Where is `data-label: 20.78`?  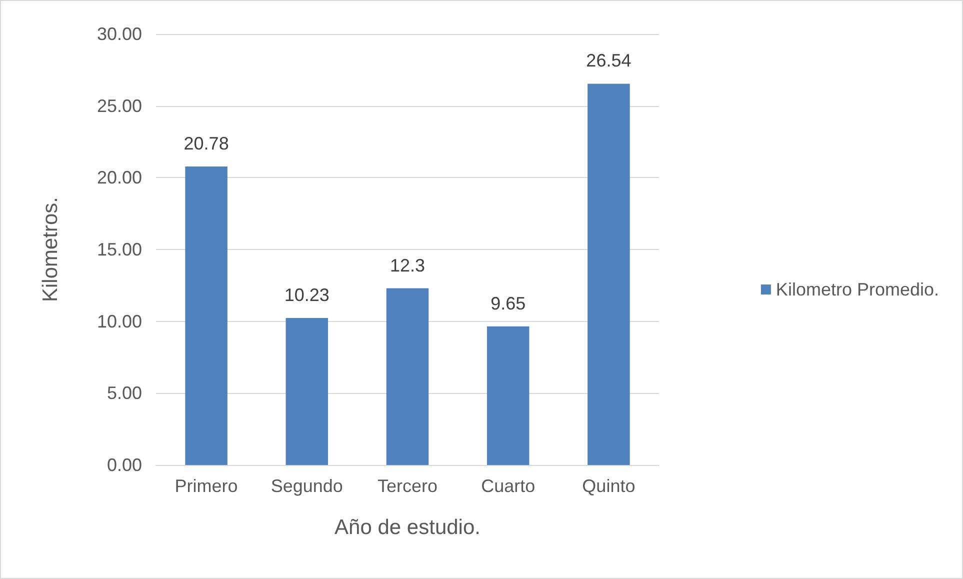
data-label: 20.78 is located at coordinates (206, 143).